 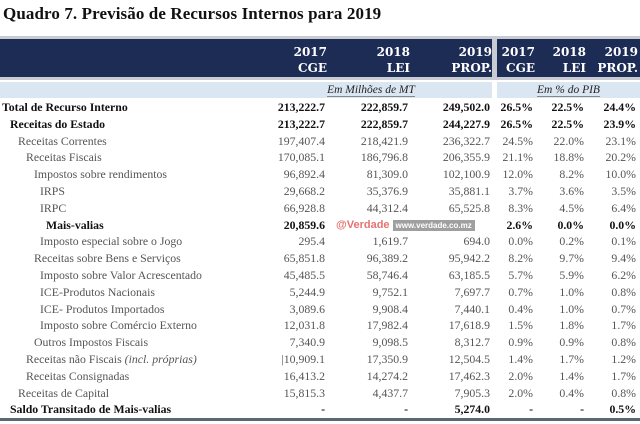 I want to click on column-header: 2017 CGE, so click(x=500, y=60).